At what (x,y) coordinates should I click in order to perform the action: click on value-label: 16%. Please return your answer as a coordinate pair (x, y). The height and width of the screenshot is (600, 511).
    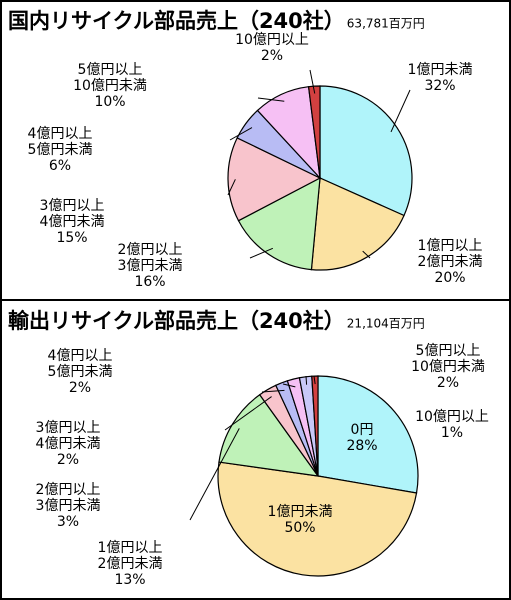
    Looking at the image, I should click on (149, 282).